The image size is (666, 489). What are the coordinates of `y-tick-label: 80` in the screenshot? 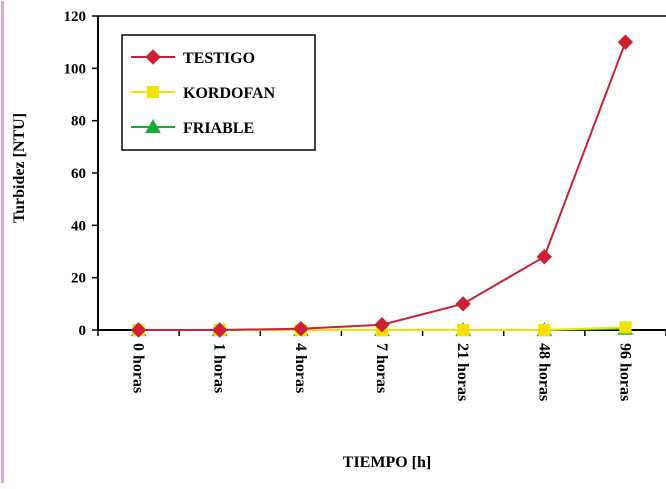 It's located at (78, 122).